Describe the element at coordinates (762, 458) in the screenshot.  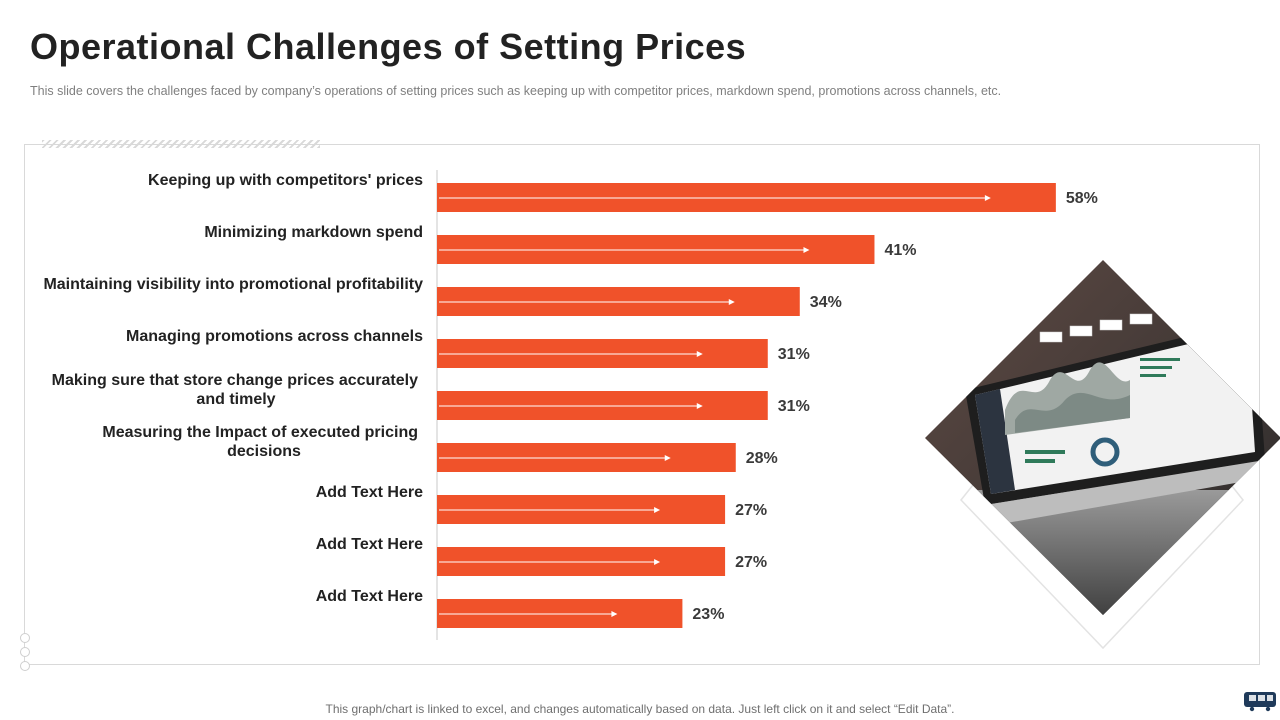
I see `value-label: 28%` at that location.